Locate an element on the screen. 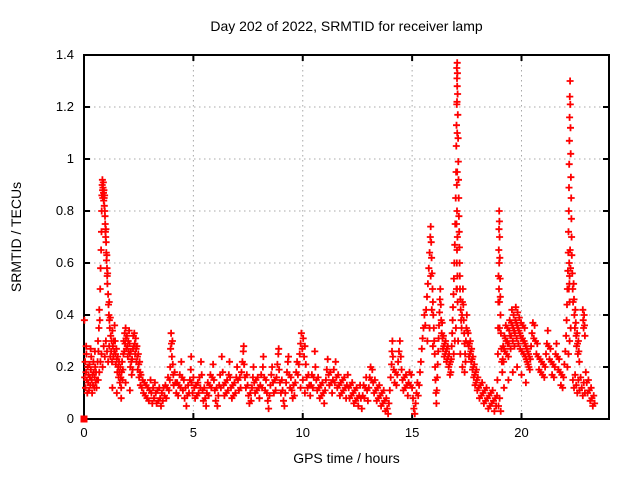  y-tick-label: 0.6 is located at coordinates (64, 262).